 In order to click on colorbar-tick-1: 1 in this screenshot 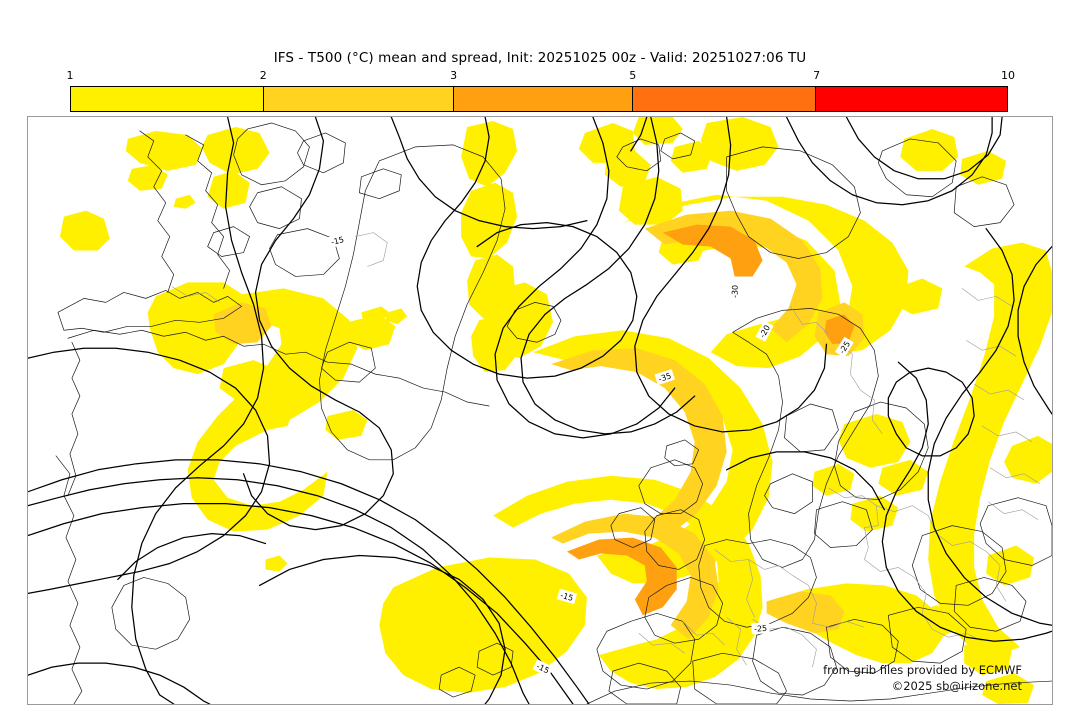, I will do `click(70, 75)`.